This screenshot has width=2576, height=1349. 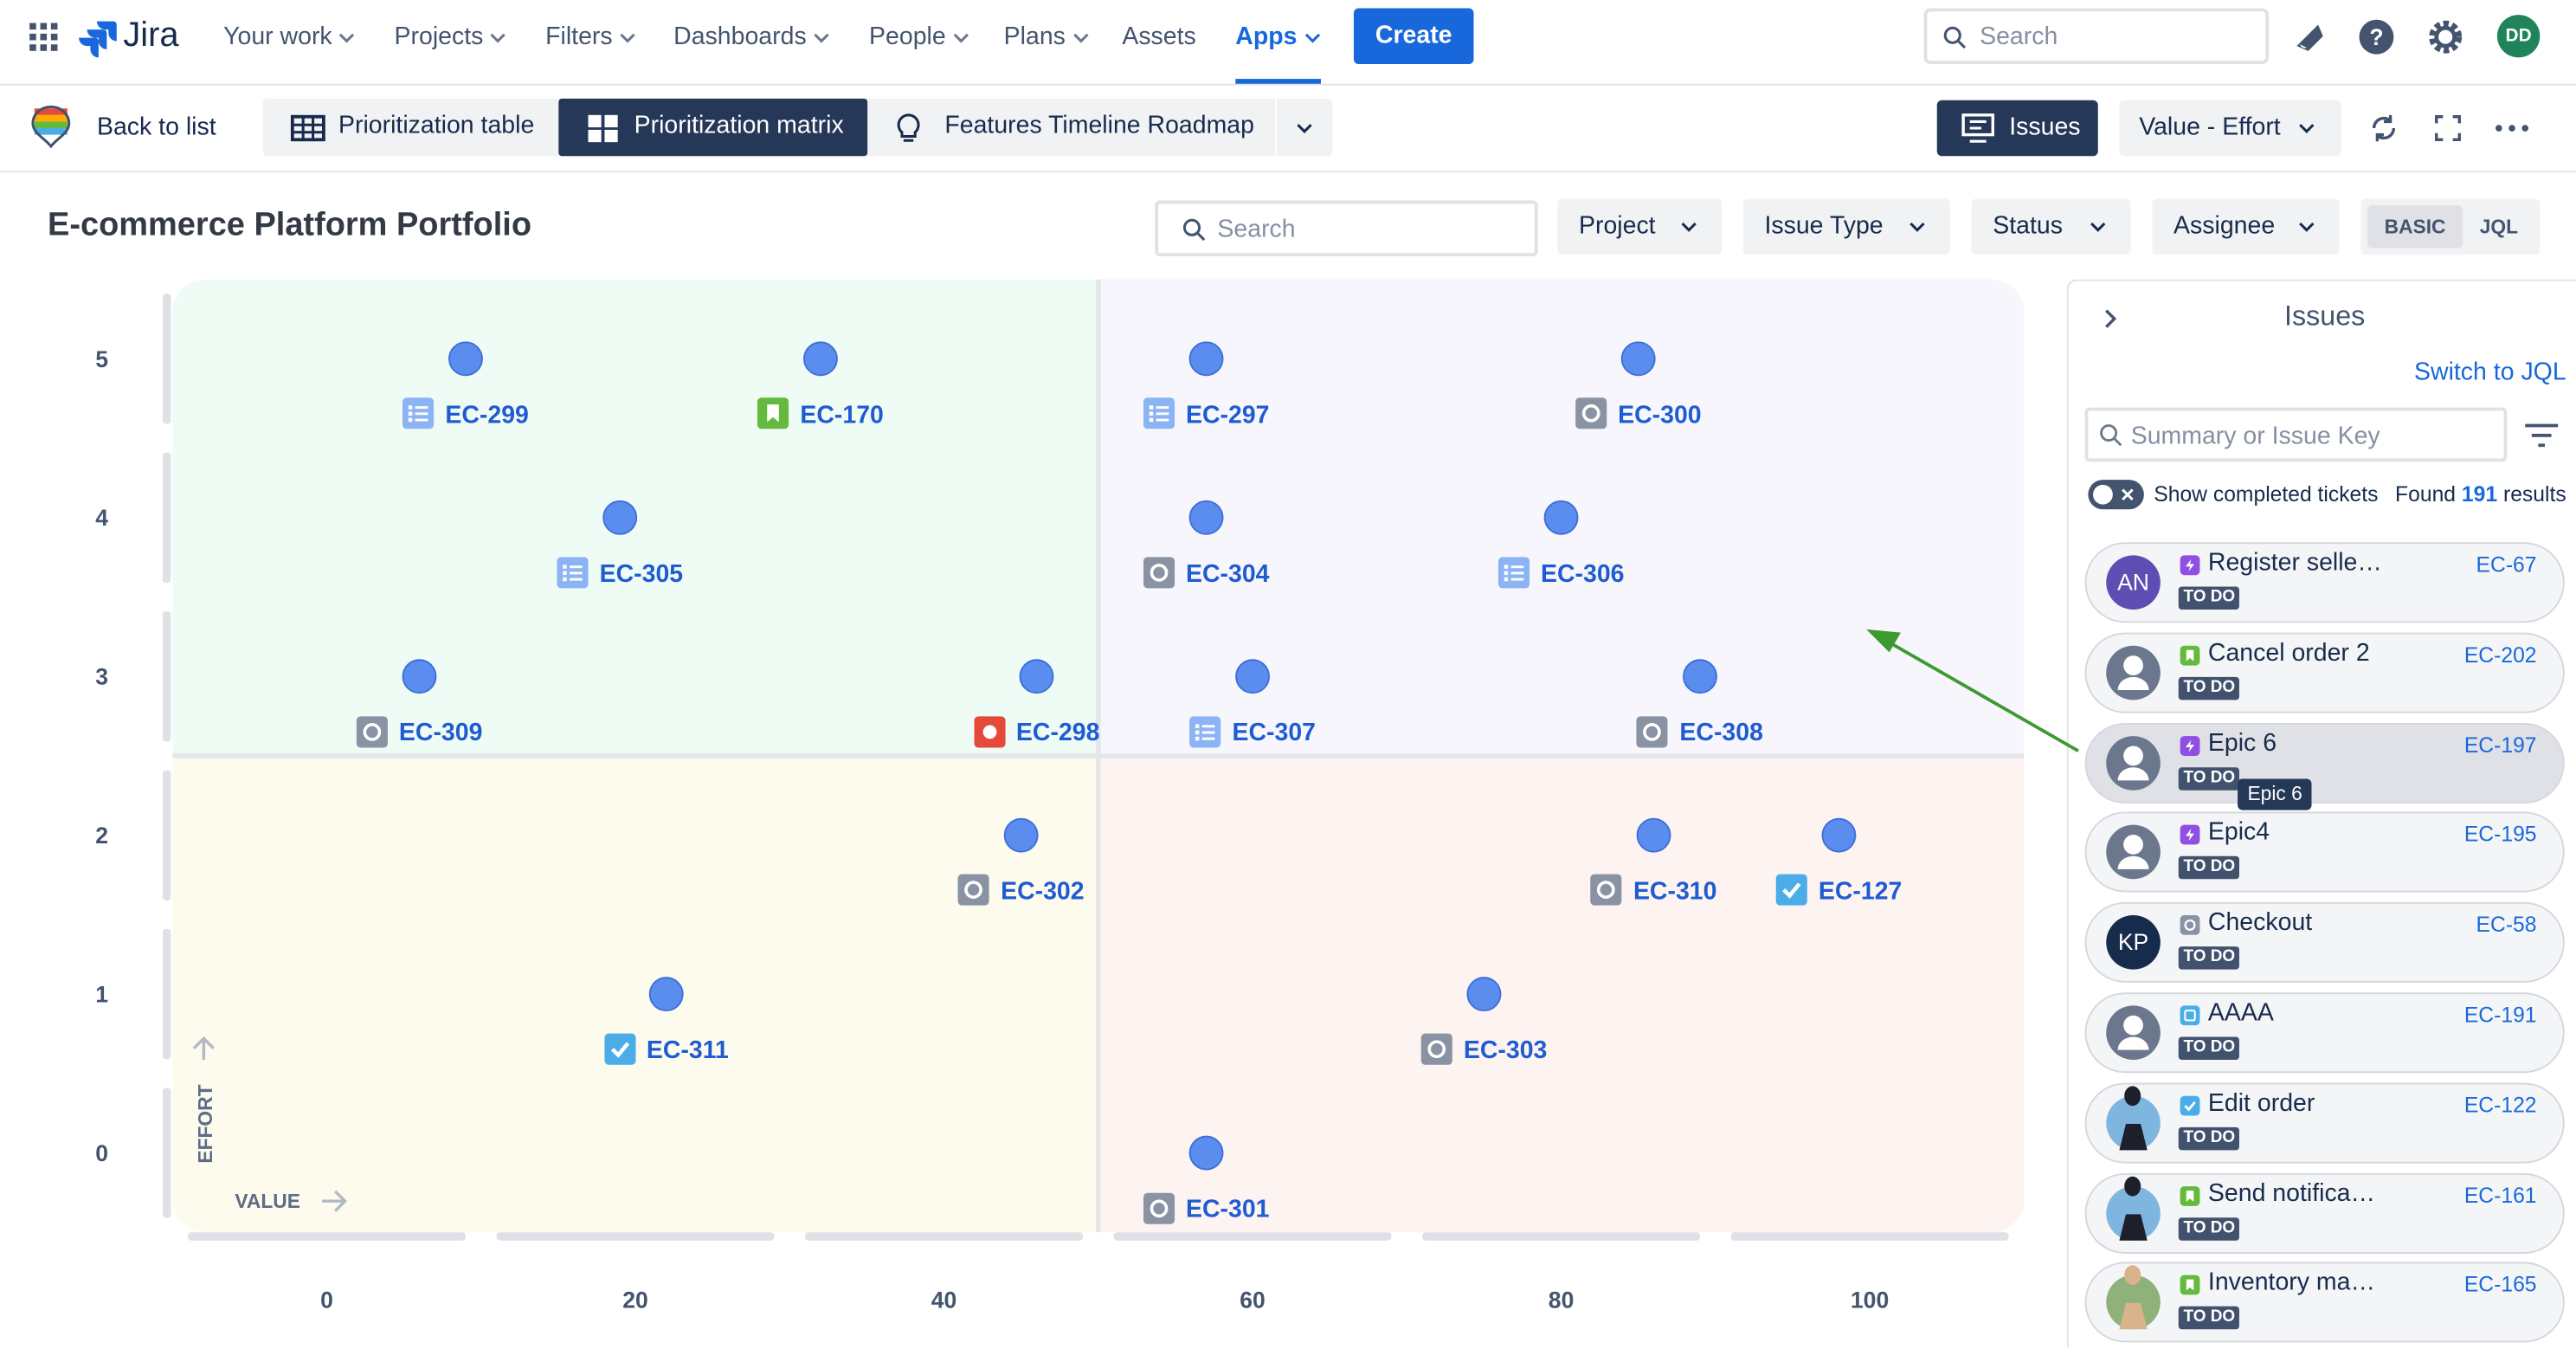 What do you see at coordinates (2324, 1033) in the screenshot?
I see `issue-card: AAAA EC-191 TO DO` at bounding box center [2324, 1033].